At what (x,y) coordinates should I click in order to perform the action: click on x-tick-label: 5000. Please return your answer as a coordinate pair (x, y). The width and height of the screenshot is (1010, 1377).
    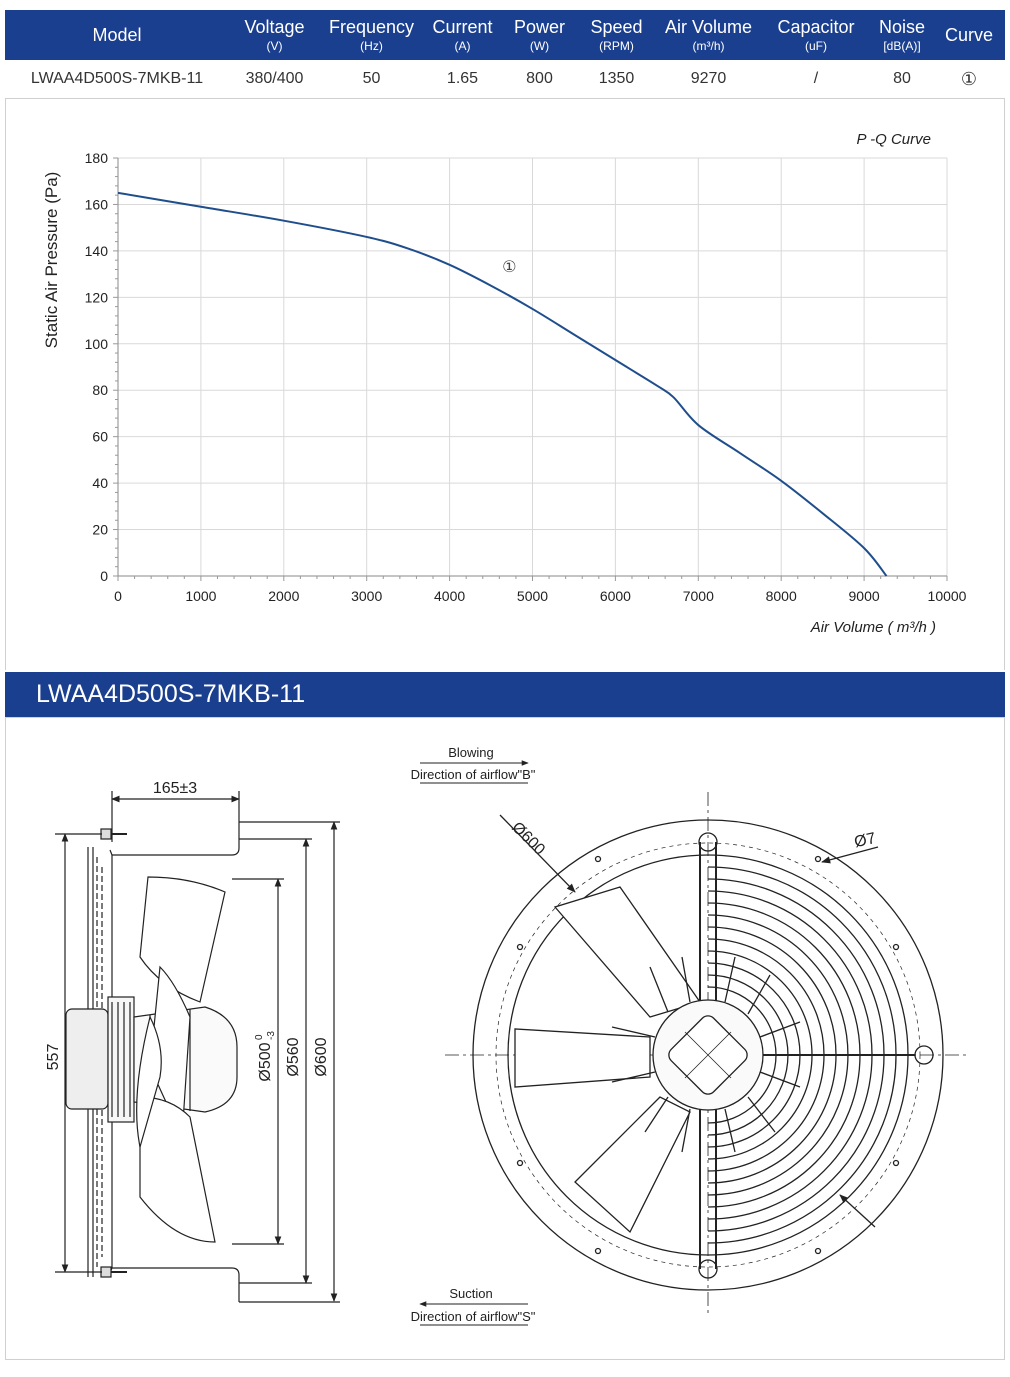
    Looking at the image, I should click on (532, 596).